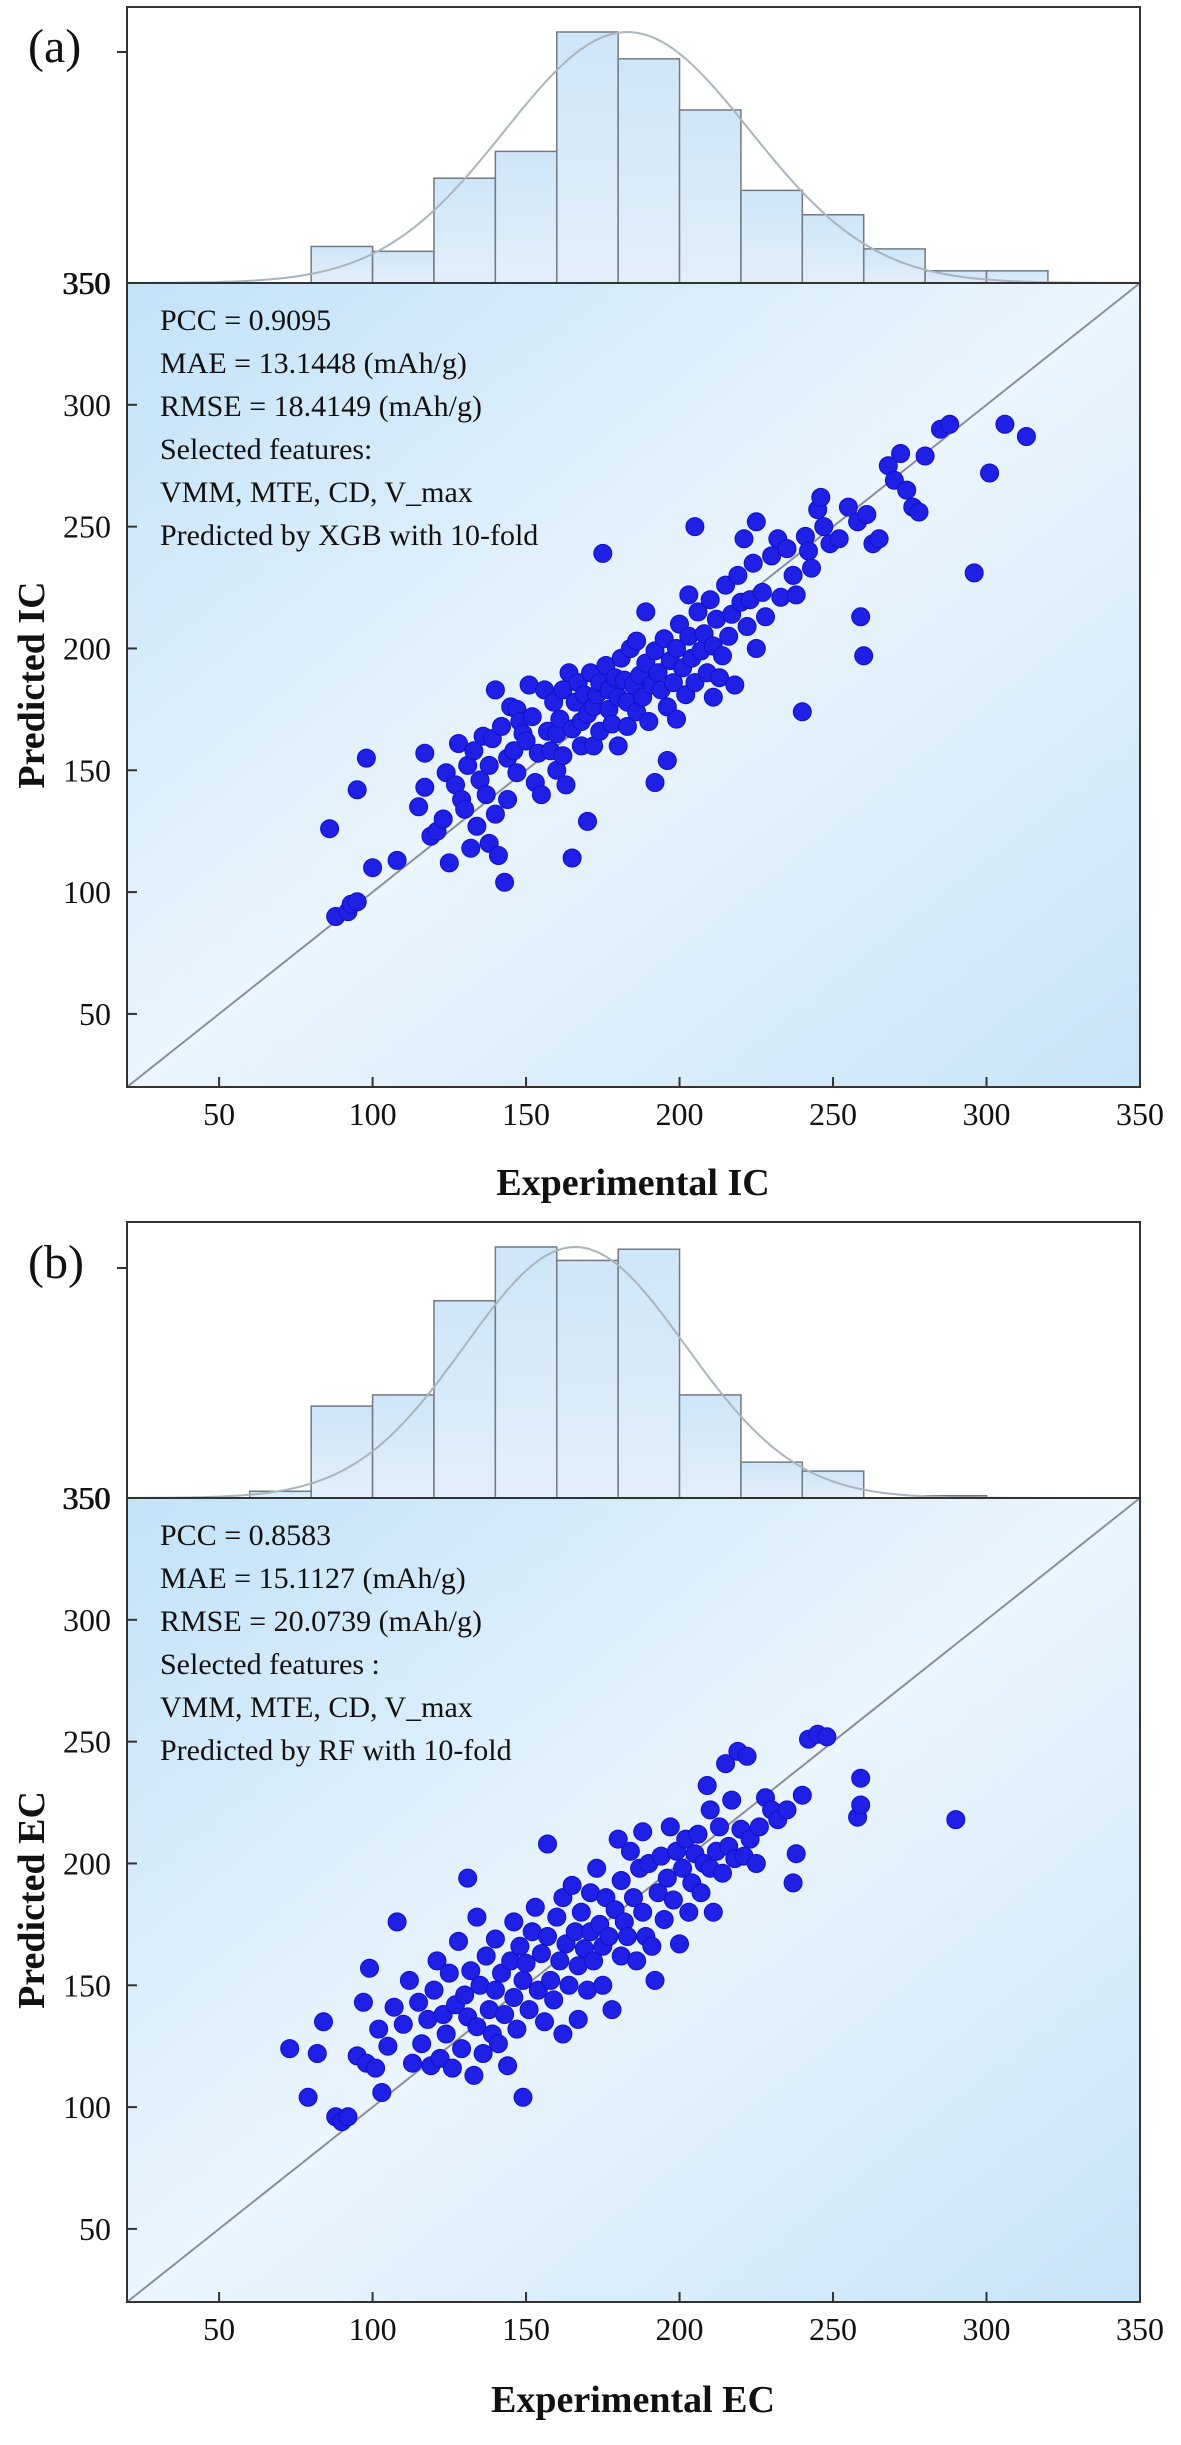 This screenshot has height=2445, width=1181. Describe the element at coordinates (87, 405) in the screenshot. I see `y-tick-label-a: 300` at that location.